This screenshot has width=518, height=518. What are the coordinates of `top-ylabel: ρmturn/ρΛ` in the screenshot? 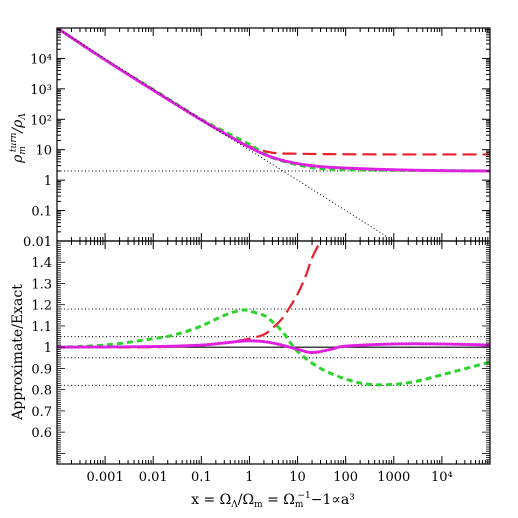 It's located at (18, 138).